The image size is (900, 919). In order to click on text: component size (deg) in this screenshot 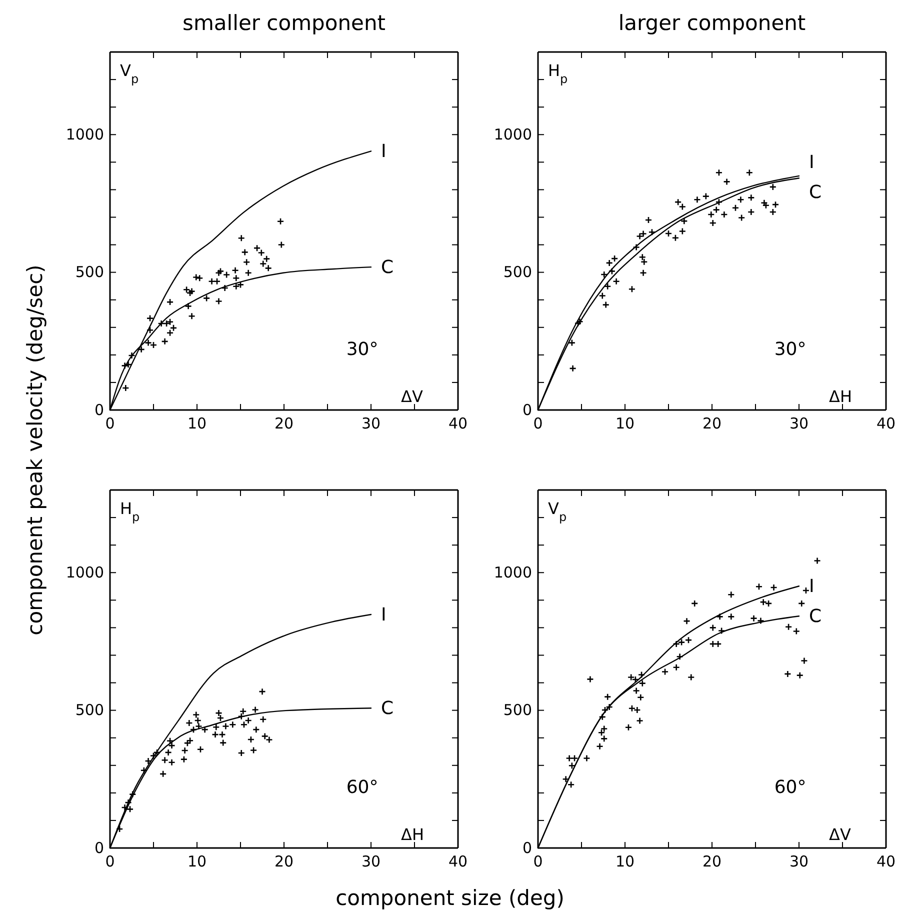, I will do `click(450, 898)`.